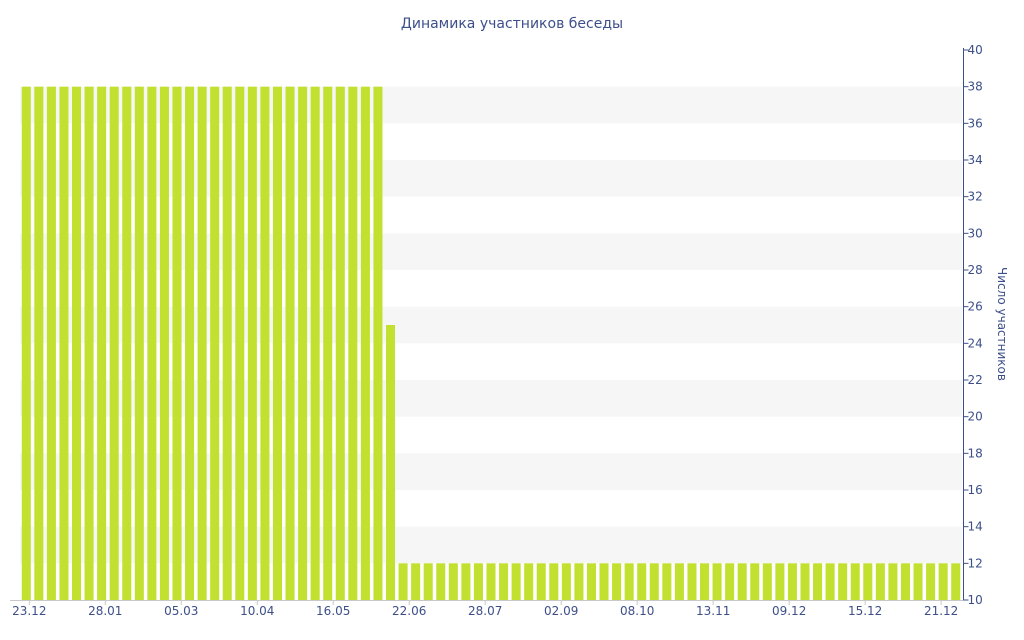 This screenshot has height=640, width=1024. I want to click on y-tick-label: 20, so click(975, 417).